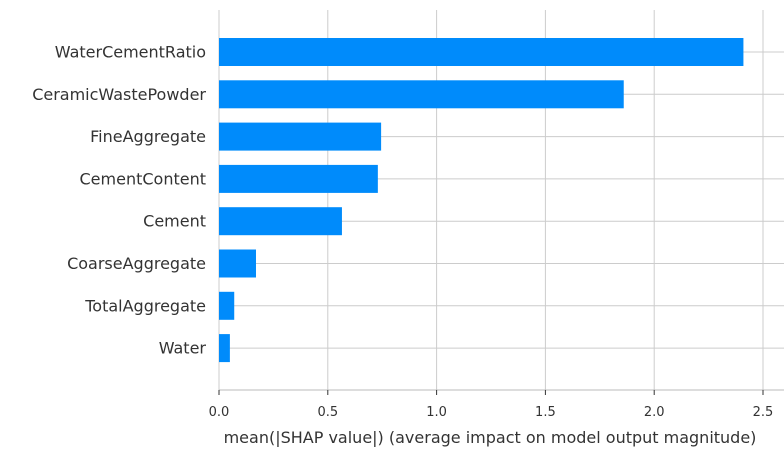 The height and width of the screenshot is (457, 784). Describe the element at coordinates (148, 136) in the screenshot. I see `category-label-FineAggregate: FineAggregate` at that location.